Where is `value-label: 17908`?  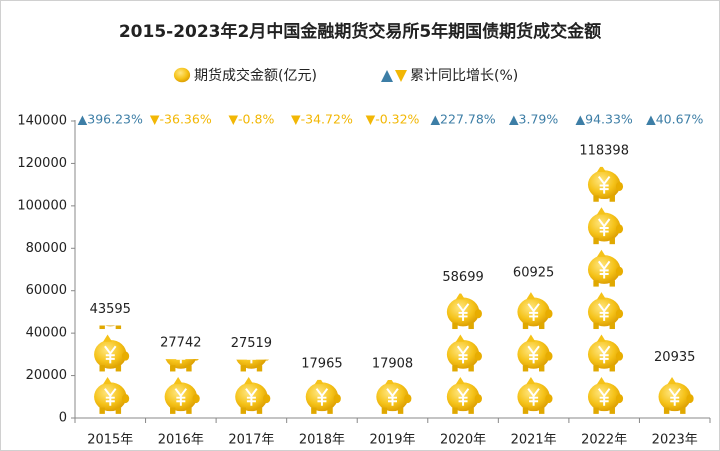
value-label: 17908 is located at coordinates (392, 364).